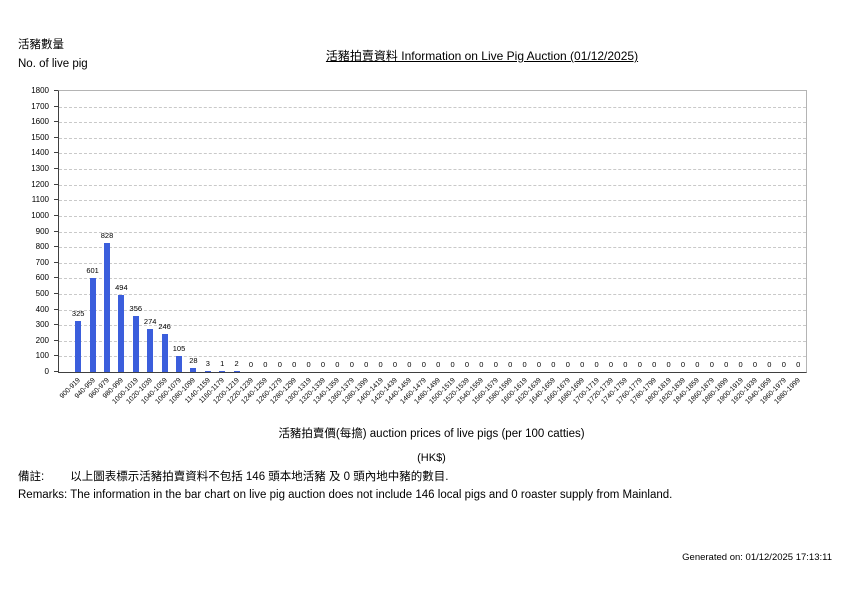  I want to click on bar-value-label: 274, so click(150, 321).